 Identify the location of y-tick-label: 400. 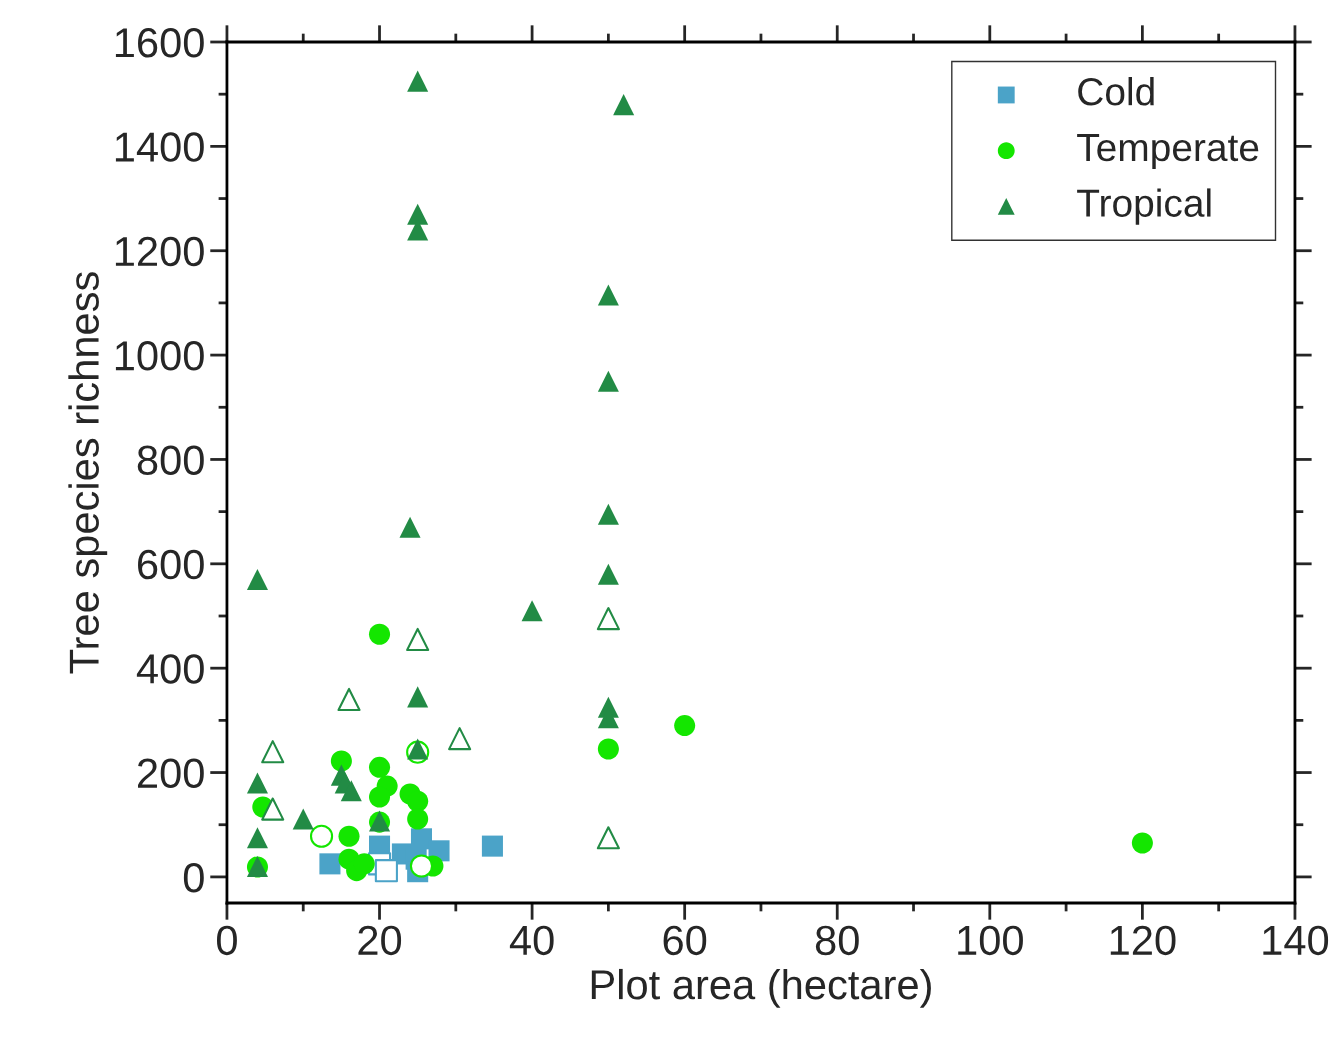
(170, 669).